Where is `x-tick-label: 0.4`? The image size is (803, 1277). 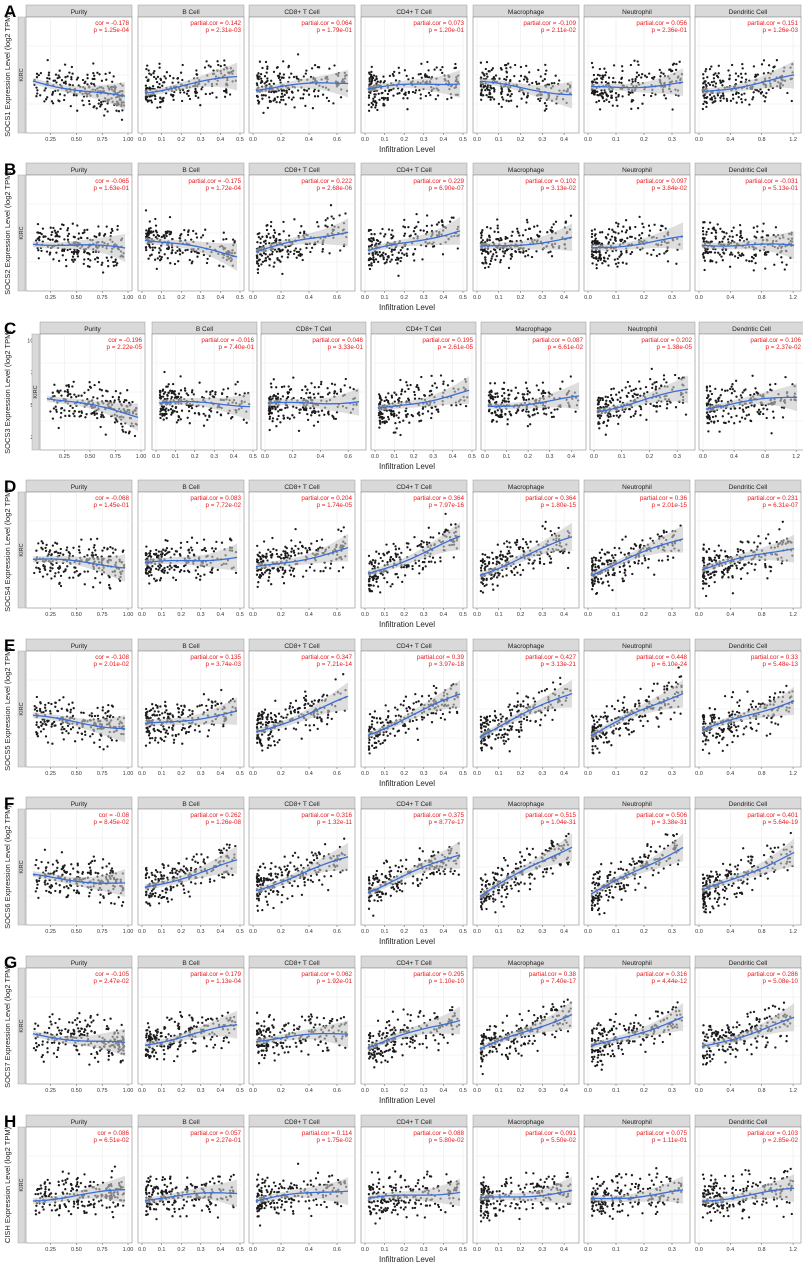 x-tick-label: 0.4 is located at coordinates (309, 140).